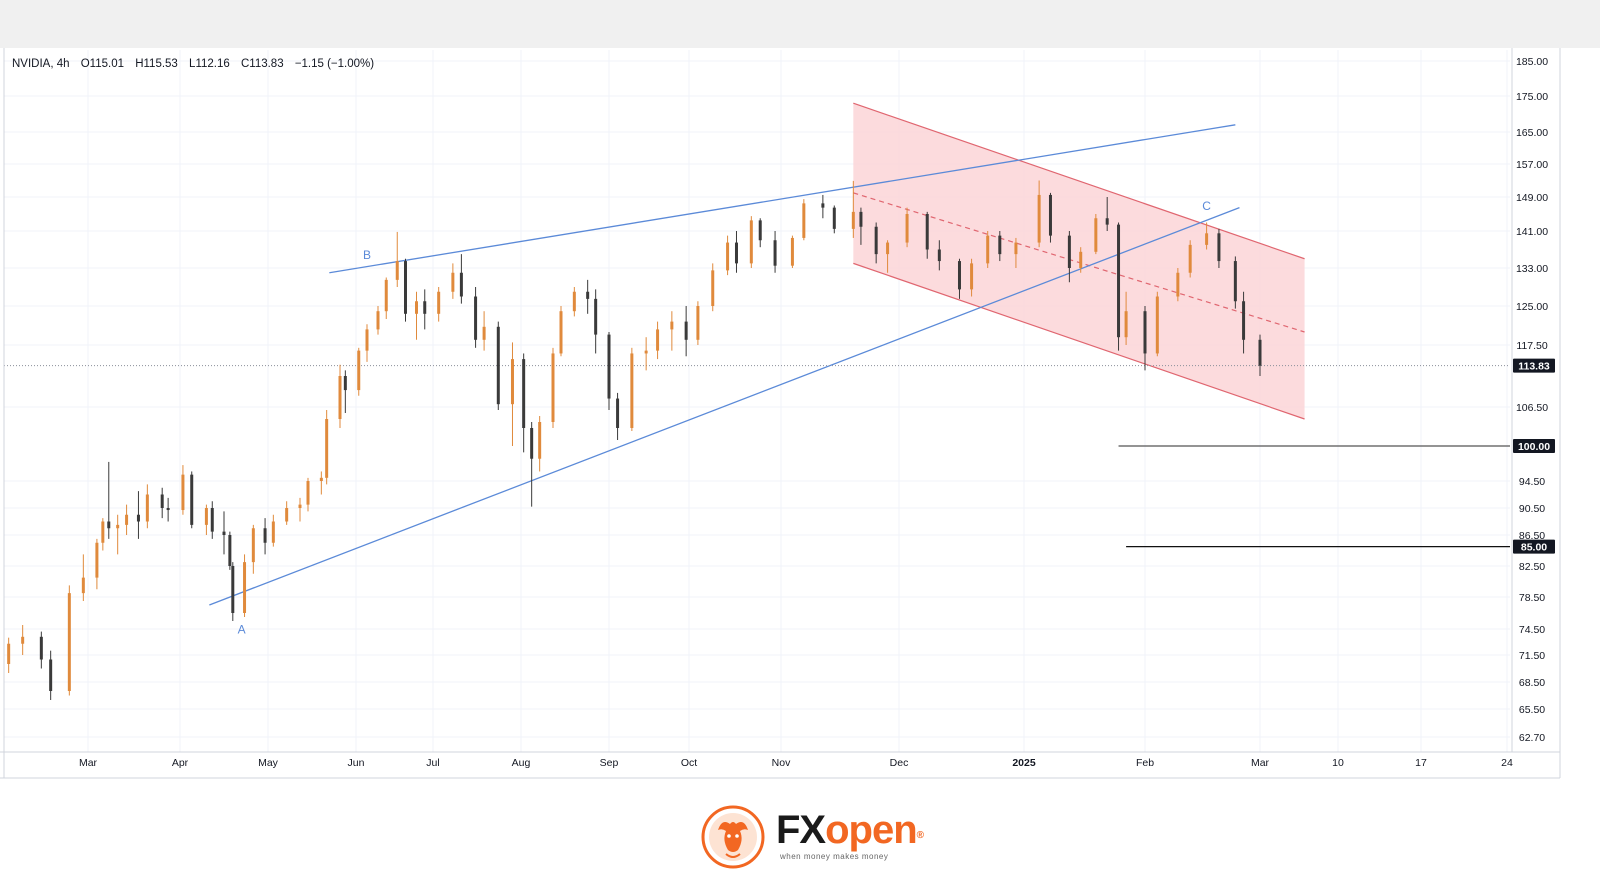  Describe the element at coordinates (850, 830) in the screenshot. I see `brand-wordmark: FXopen®` at that location.